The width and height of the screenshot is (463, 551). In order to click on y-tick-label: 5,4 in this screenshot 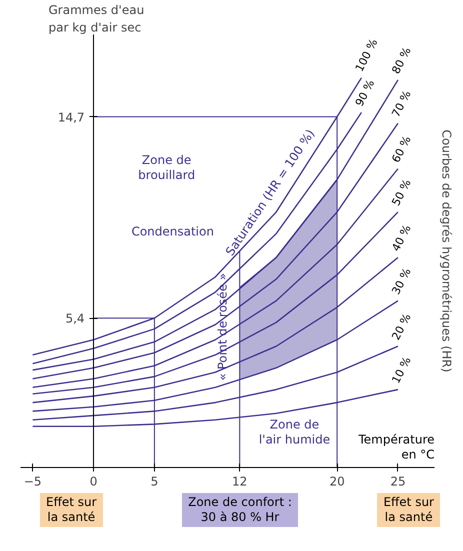, I will do `click(75, 319)`.